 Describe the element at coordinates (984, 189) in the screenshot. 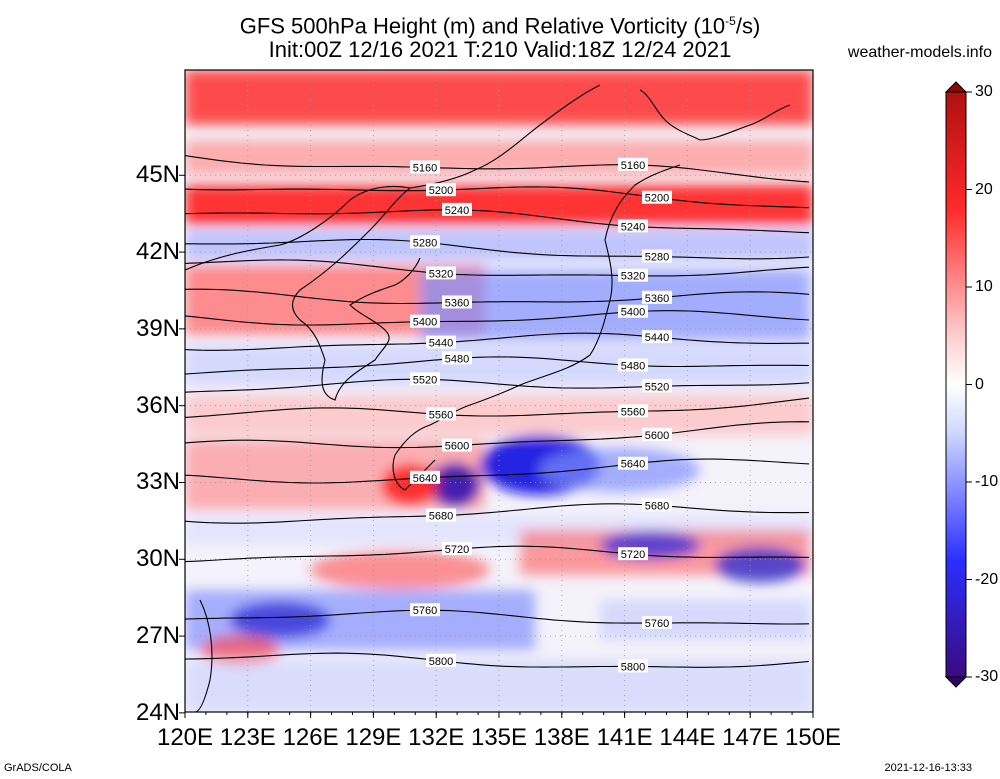

I see `colorbar-tick-label: 20` at that location.